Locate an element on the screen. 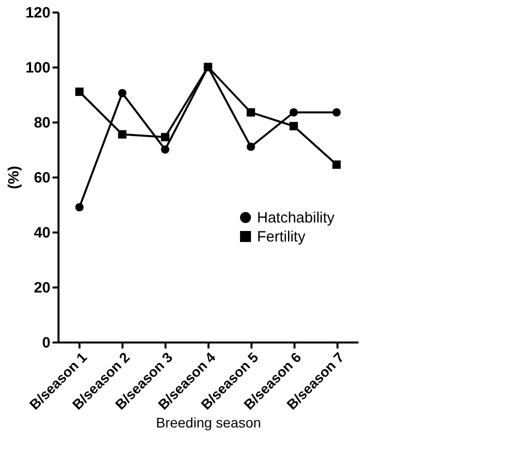 The width and height of the screenshot is (519, 476). y-axis-title: (%) is located at coordinates (13, 178).